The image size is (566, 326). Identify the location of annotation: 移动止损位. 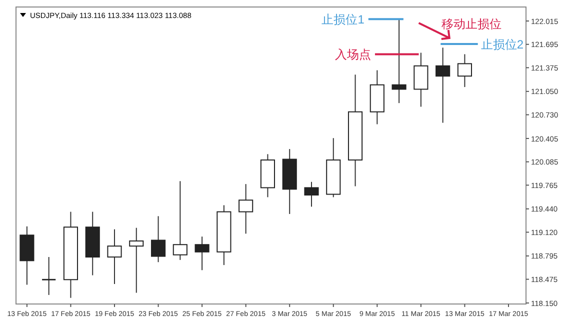
(471, 24).